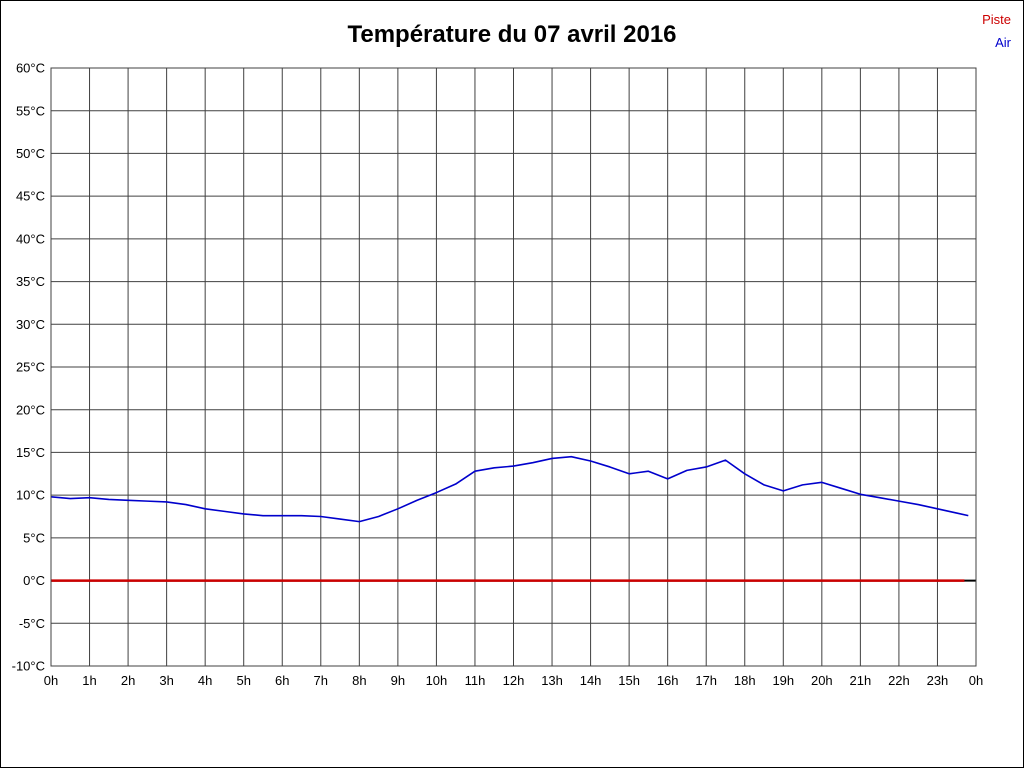  Describe the element at coordinates (30, 238) in the screenshot. I see `svg-text: 40°C` at that location.